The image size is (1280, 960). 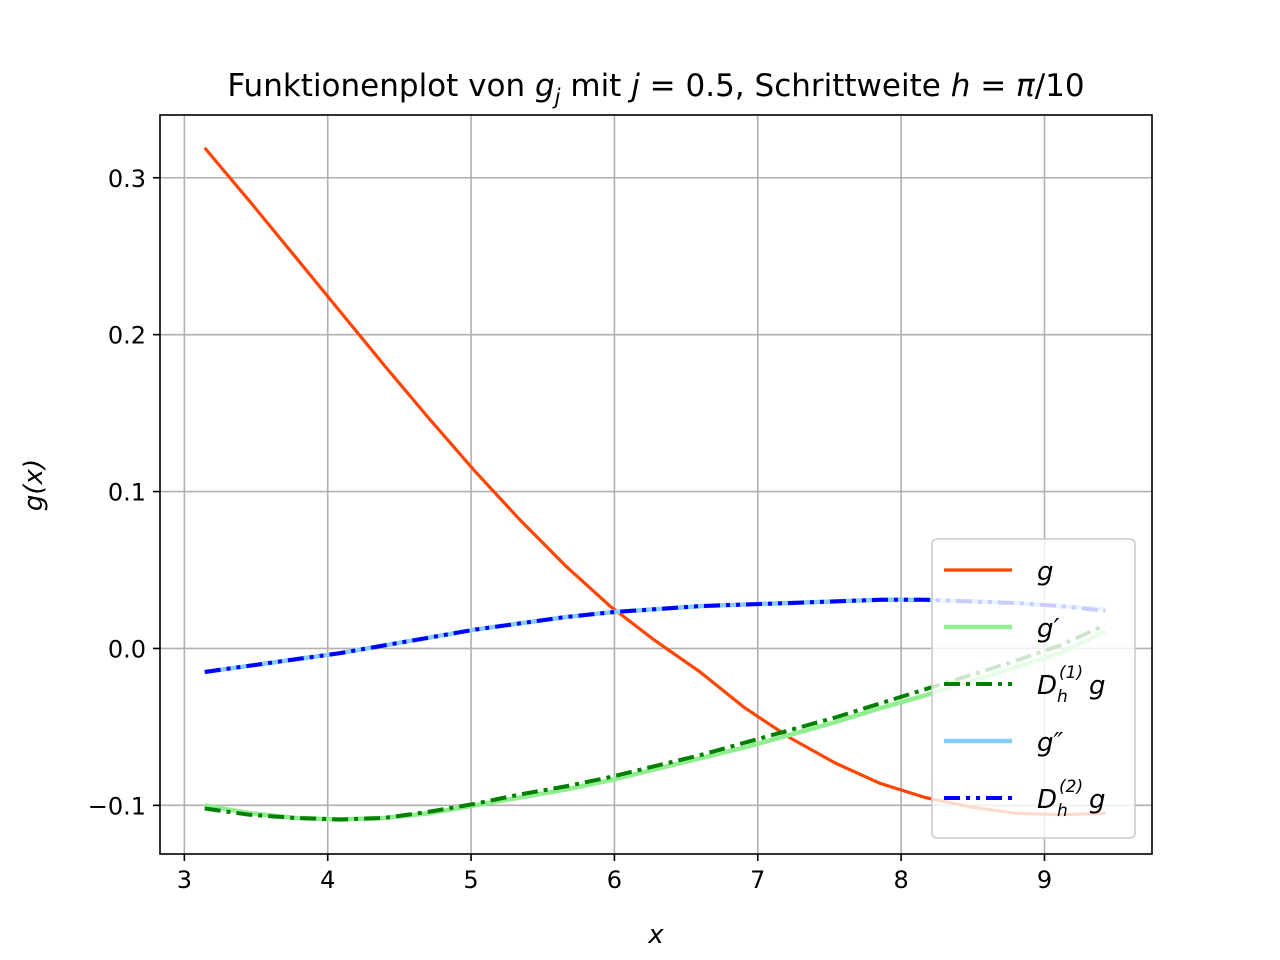 I want to click on legend-label-4: Dh(2) g, so click(x=1071, y=799).